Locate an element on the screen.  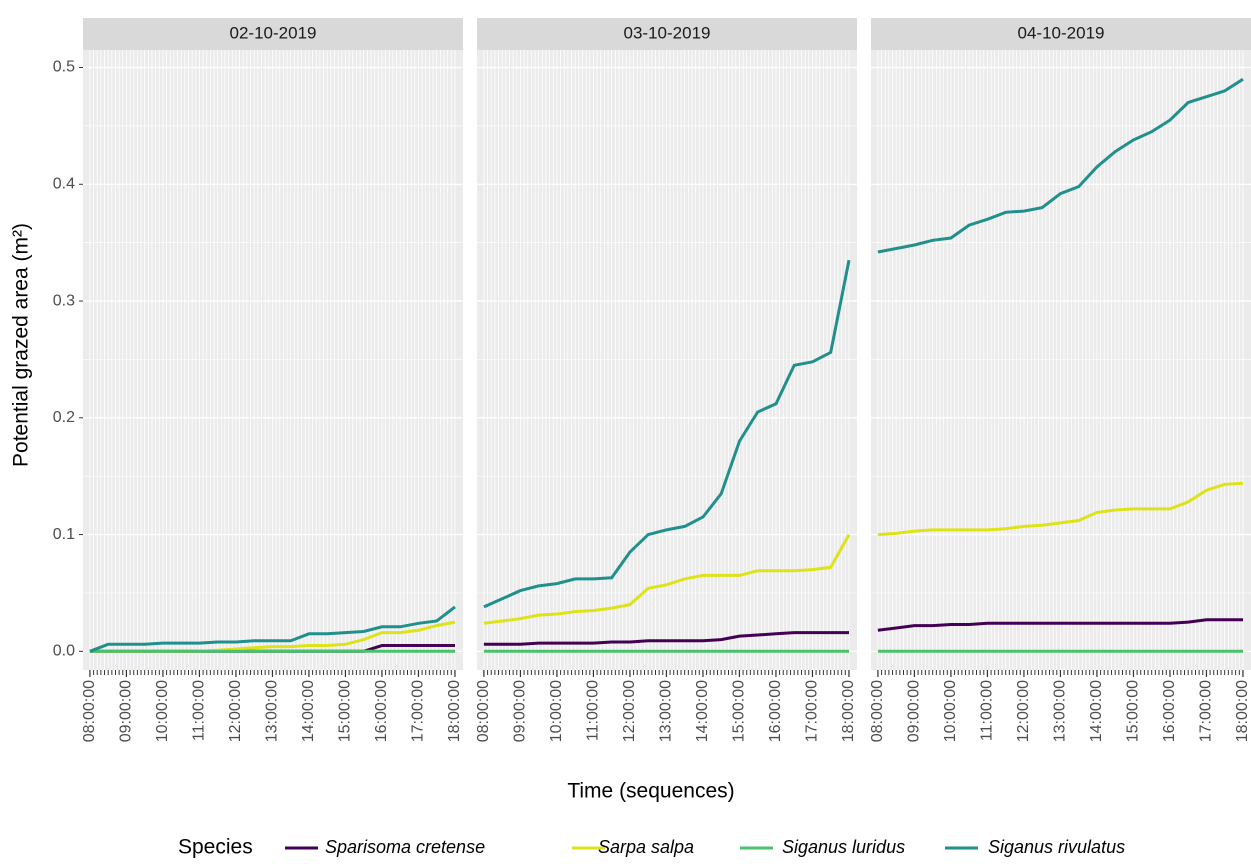
legend-title: Species is located at coordinates (215, 847).